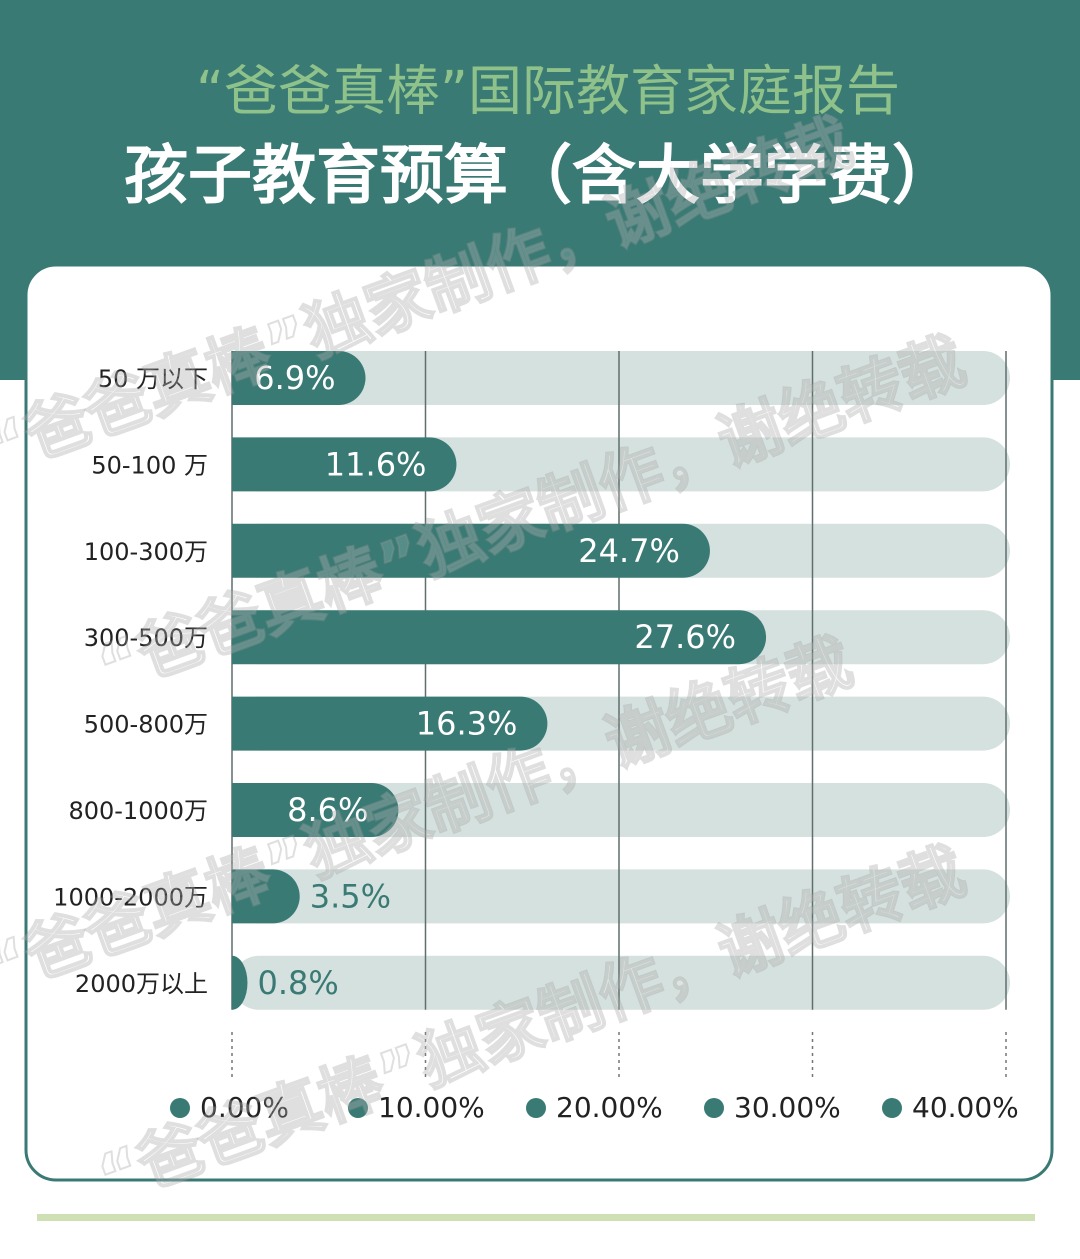 This screenshot has width=1080, height=1259. Describe the element at coordinates (141, 984) in the screenshot. I see `y-tick-label: 2000万以上` at that location.